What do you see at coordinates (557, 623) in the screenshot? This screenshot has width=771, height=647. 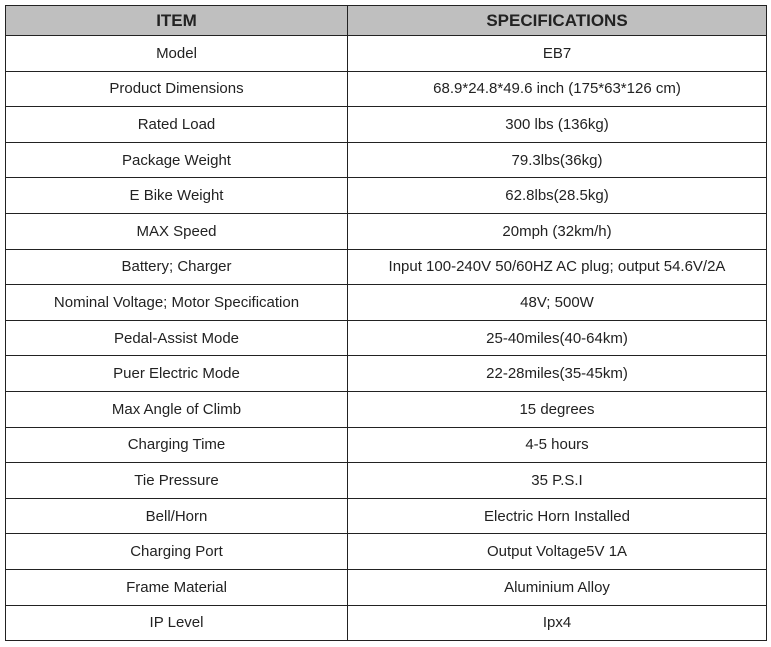 I see `spec-cell: Ipx4` at bounding box center [557, 623].